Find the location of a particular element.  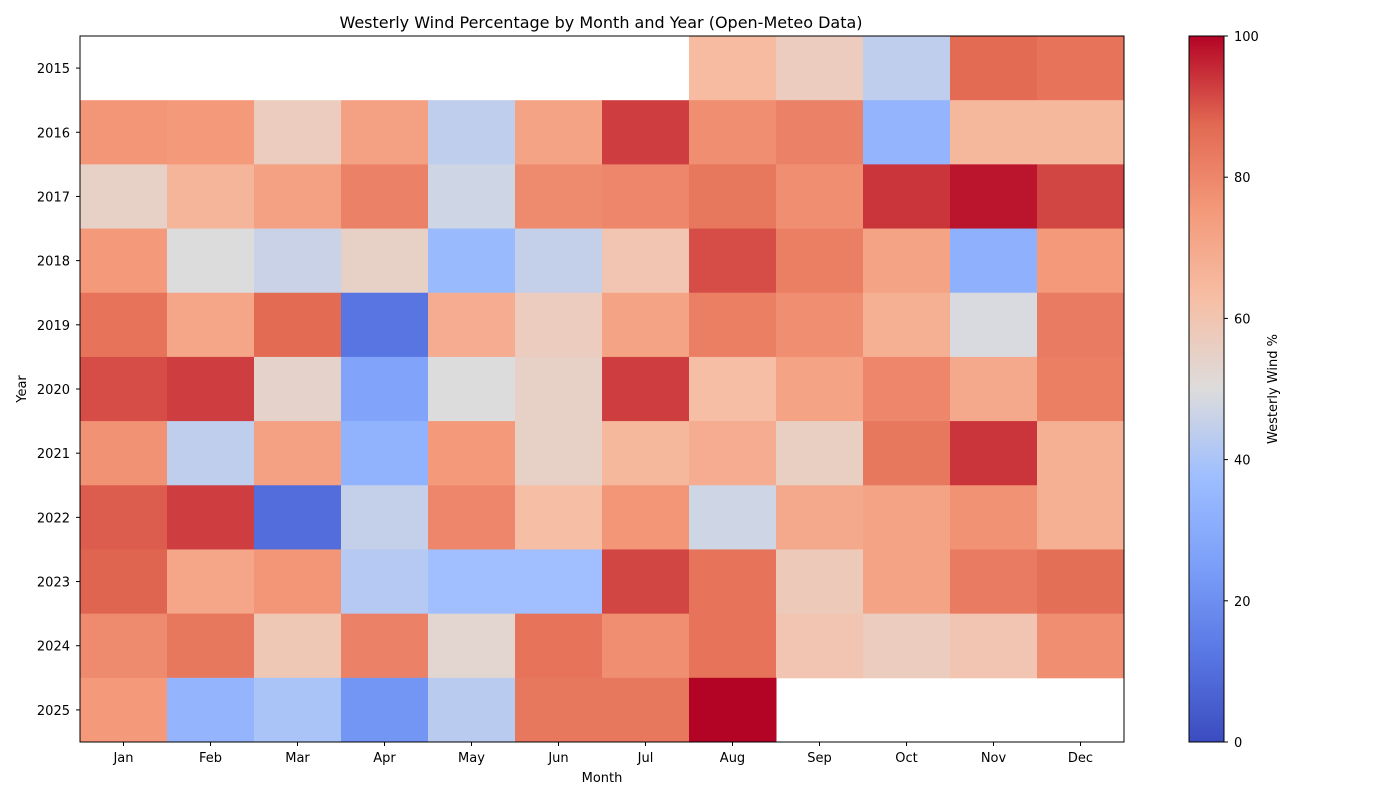

x-tick-label: Mar is located at coordinates (297, 758).